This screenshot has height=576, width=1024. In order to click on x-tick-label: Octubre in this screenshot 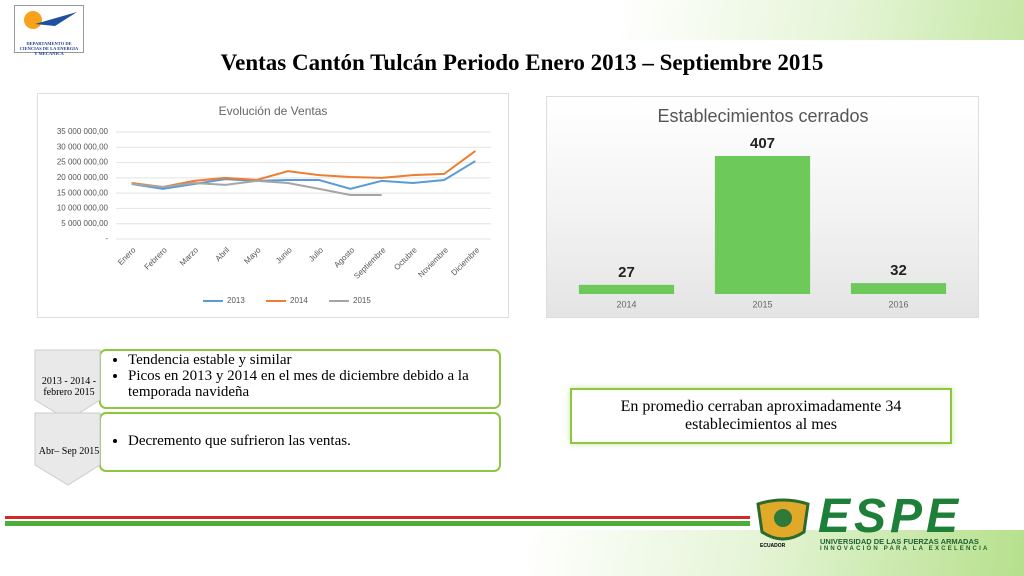, I will do `click(405, 258)`.